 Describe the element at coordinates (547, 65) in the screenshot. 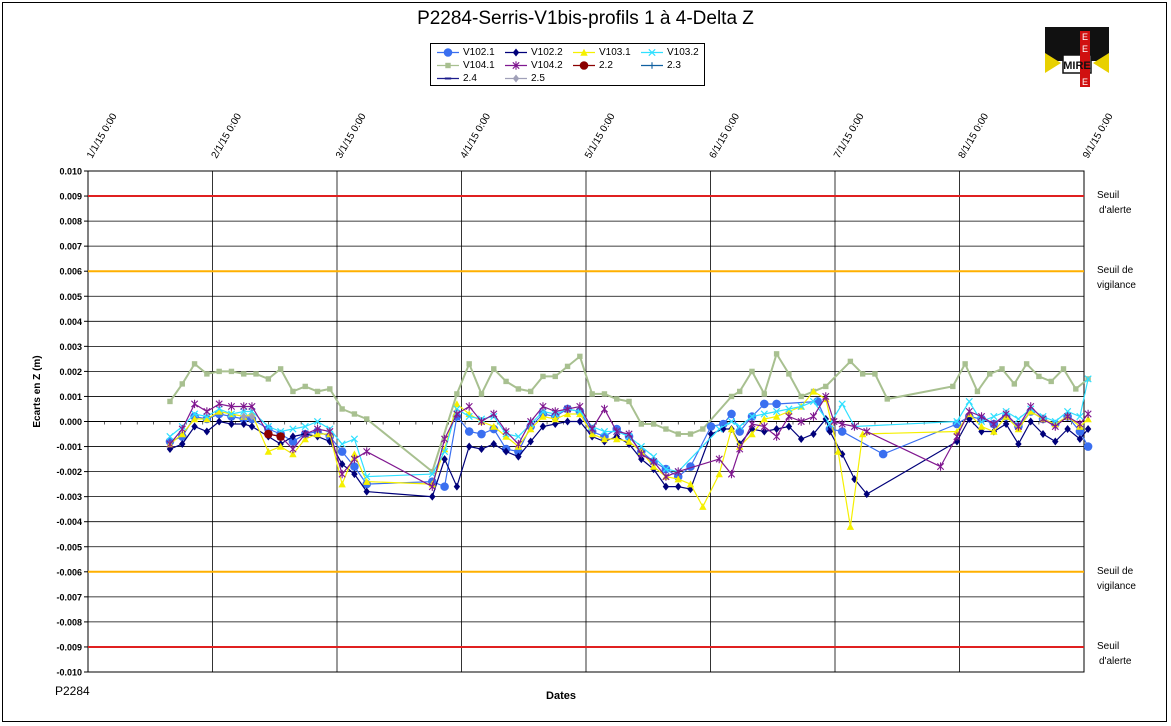

I see `legend-label: V104.2` at that location.